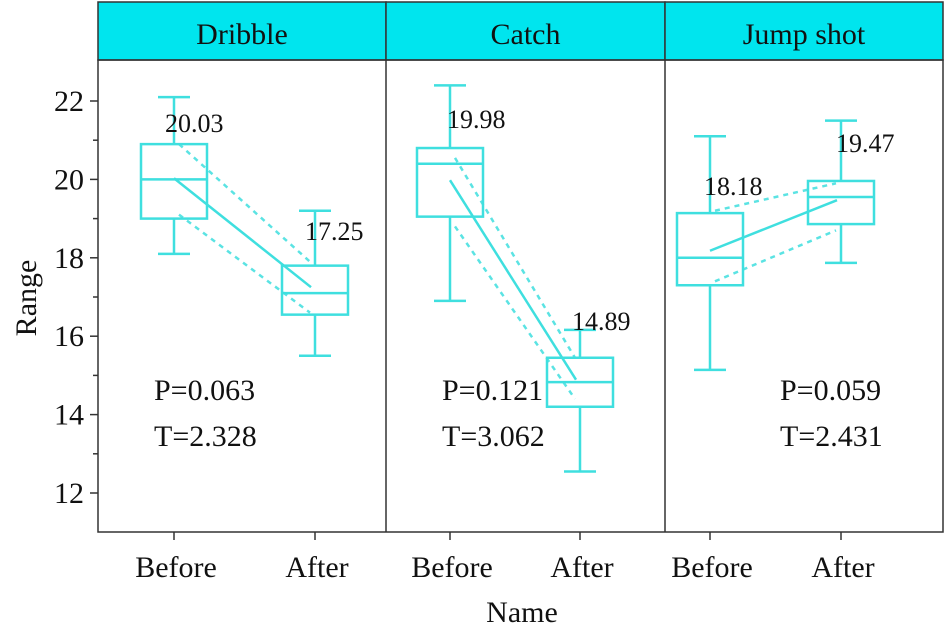 The image size is (946, 634). Describe the element at coordinates (69, 493) in the screenshot. I see `y-tick-label: 12` at that location.